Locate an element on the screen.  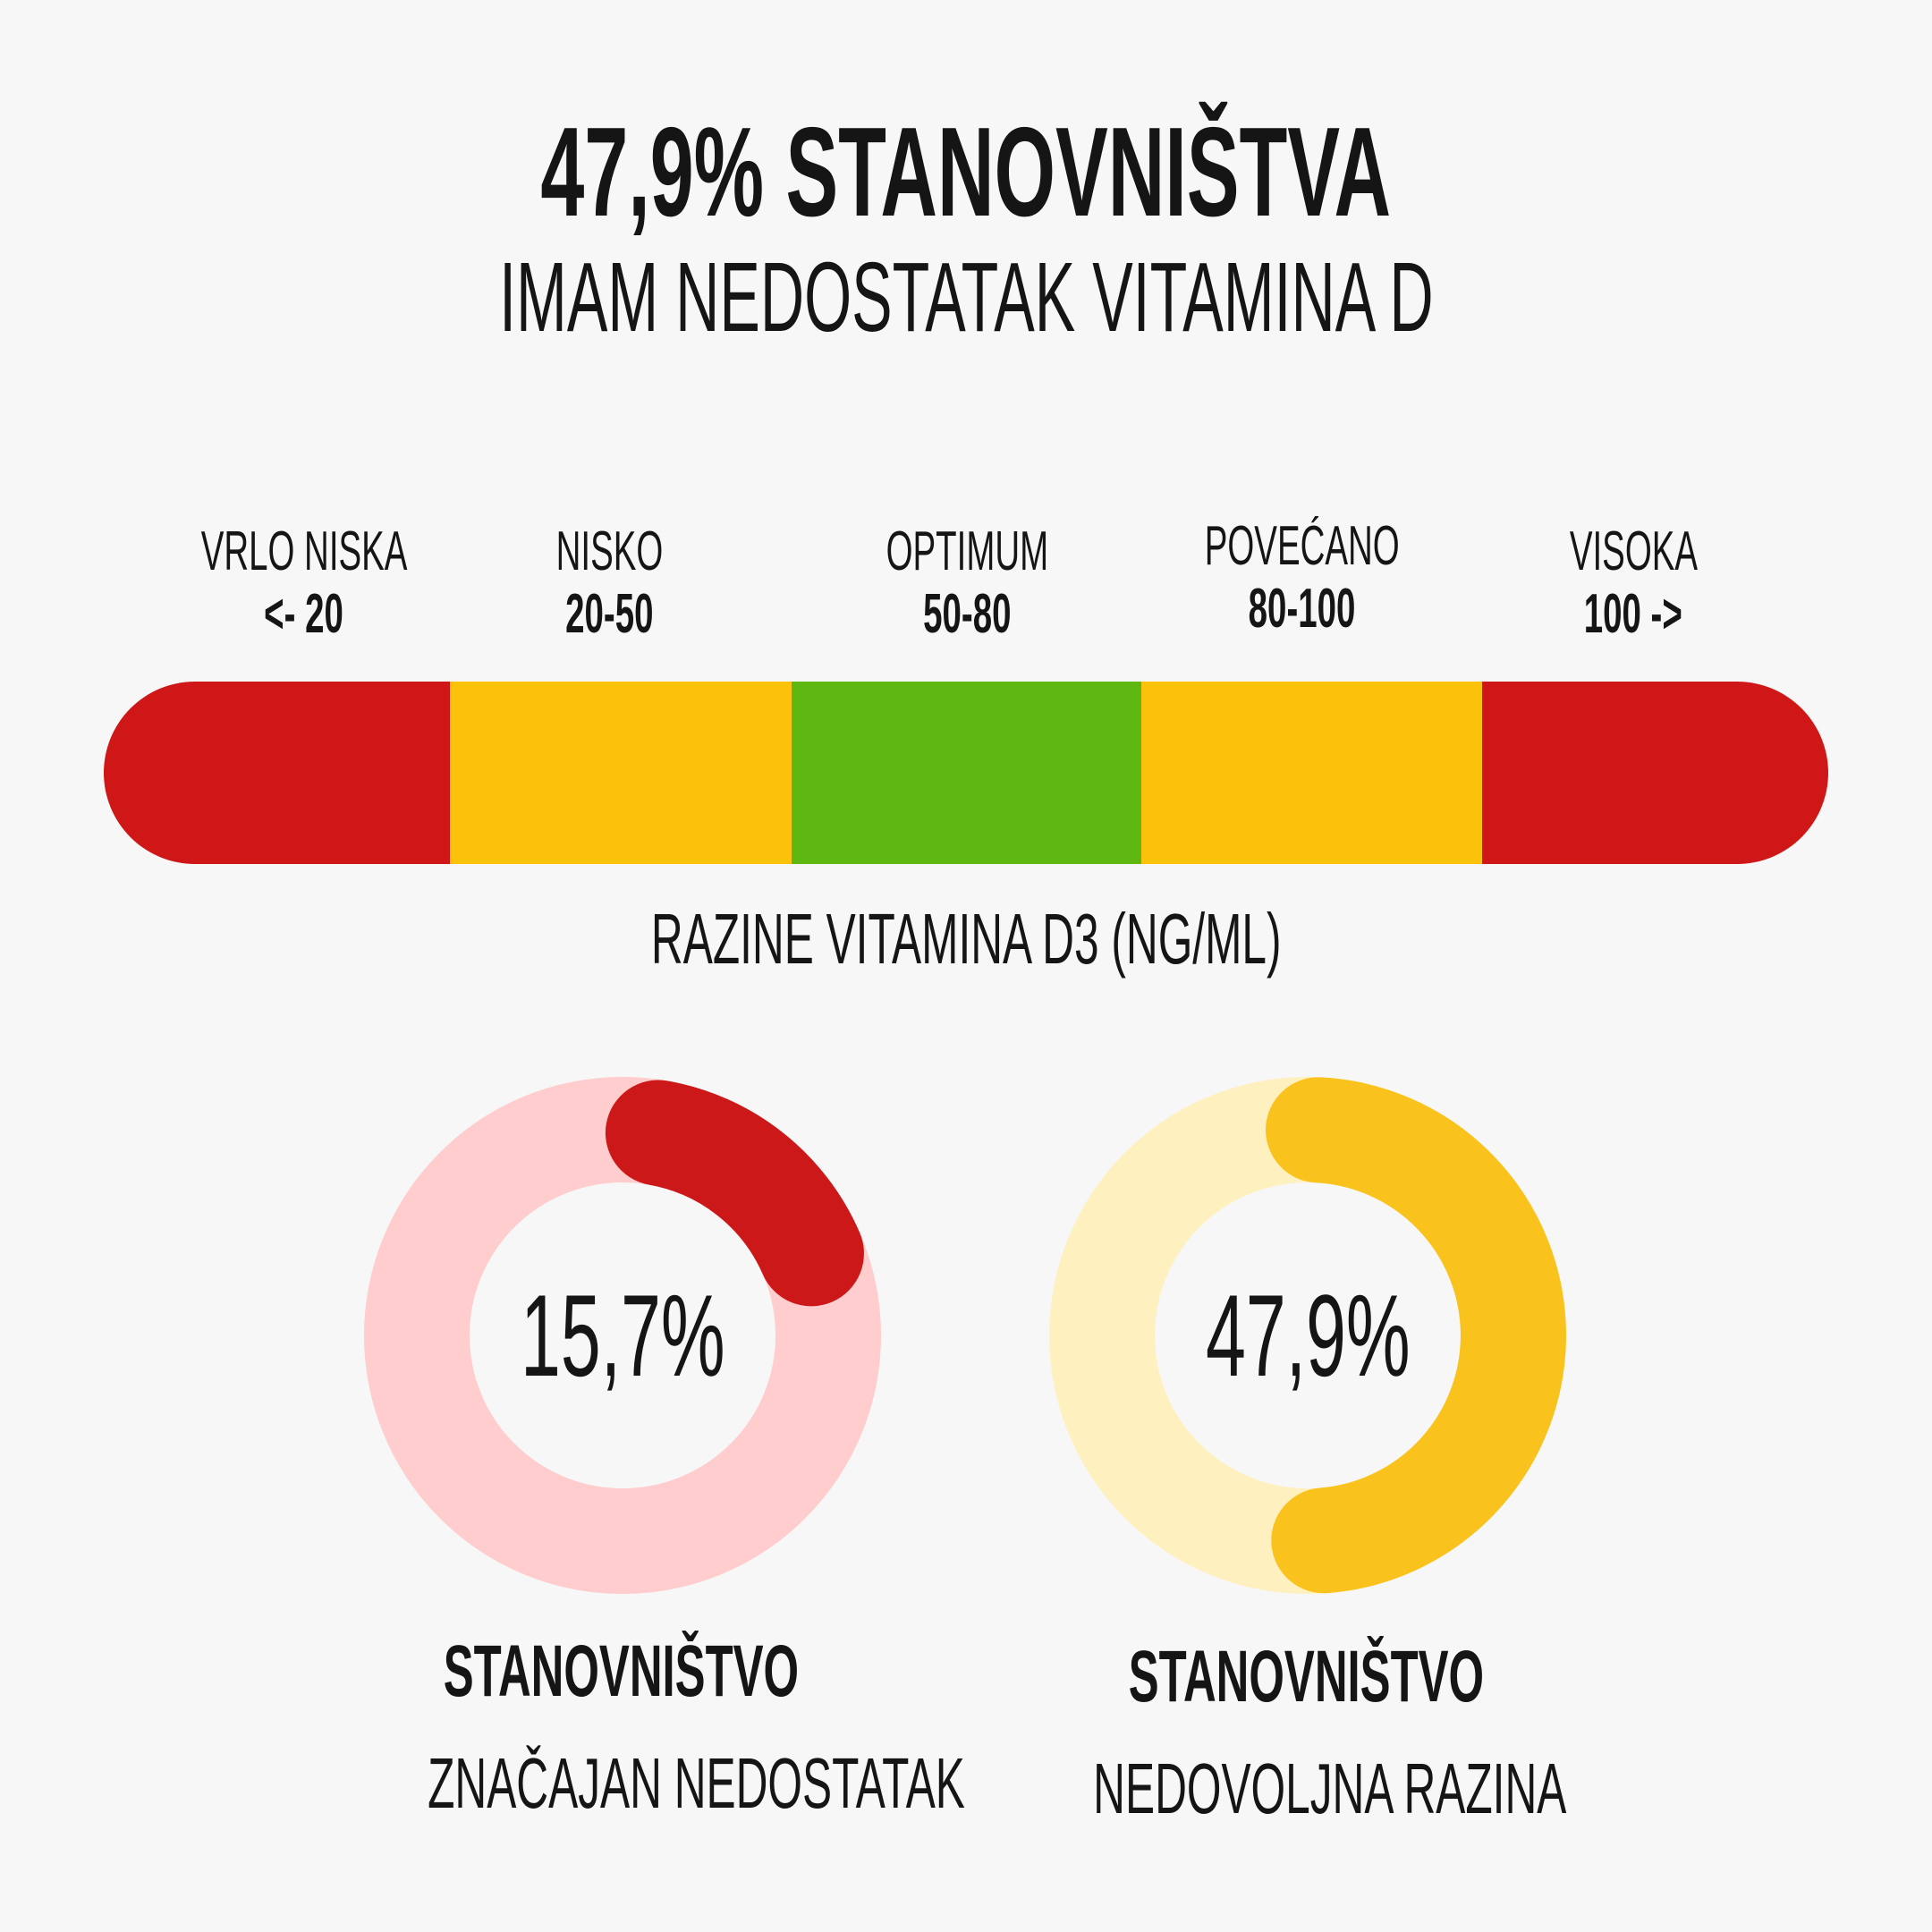
headline: 47,9% STANOVNIŠTVA is located at coordinates (966, 172).